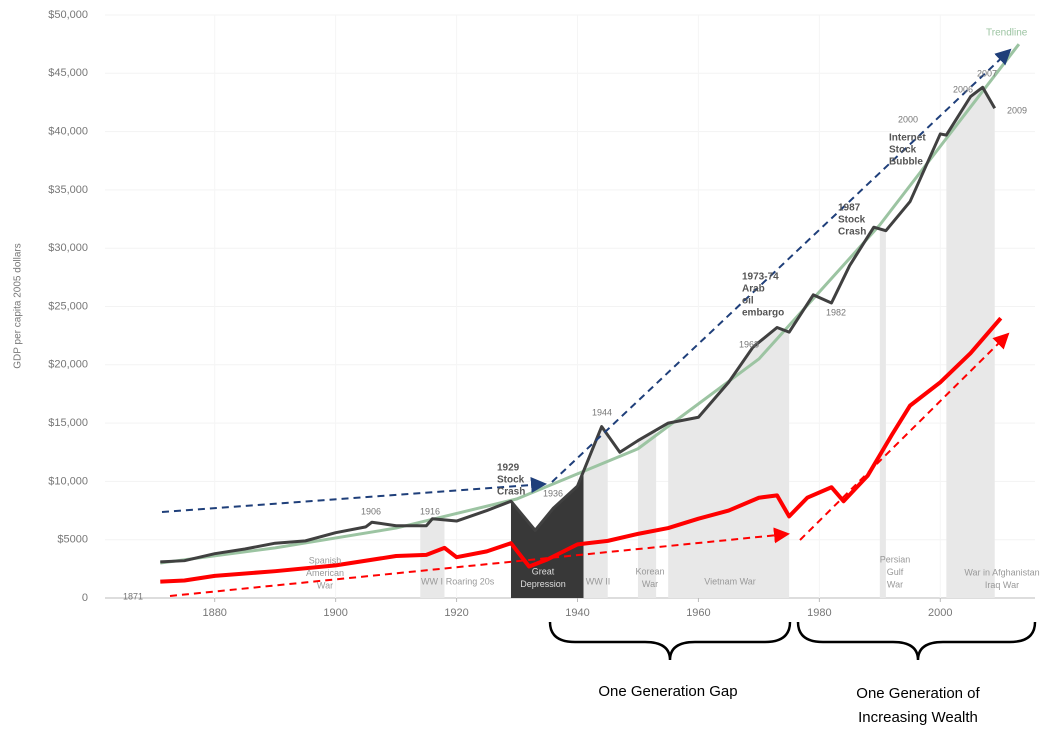 This screenshot has height=731, width=1051. Describe the element at coordinates (918, 717) in the screenshot. I see `generation-label: Increasing Wealth` at that location.